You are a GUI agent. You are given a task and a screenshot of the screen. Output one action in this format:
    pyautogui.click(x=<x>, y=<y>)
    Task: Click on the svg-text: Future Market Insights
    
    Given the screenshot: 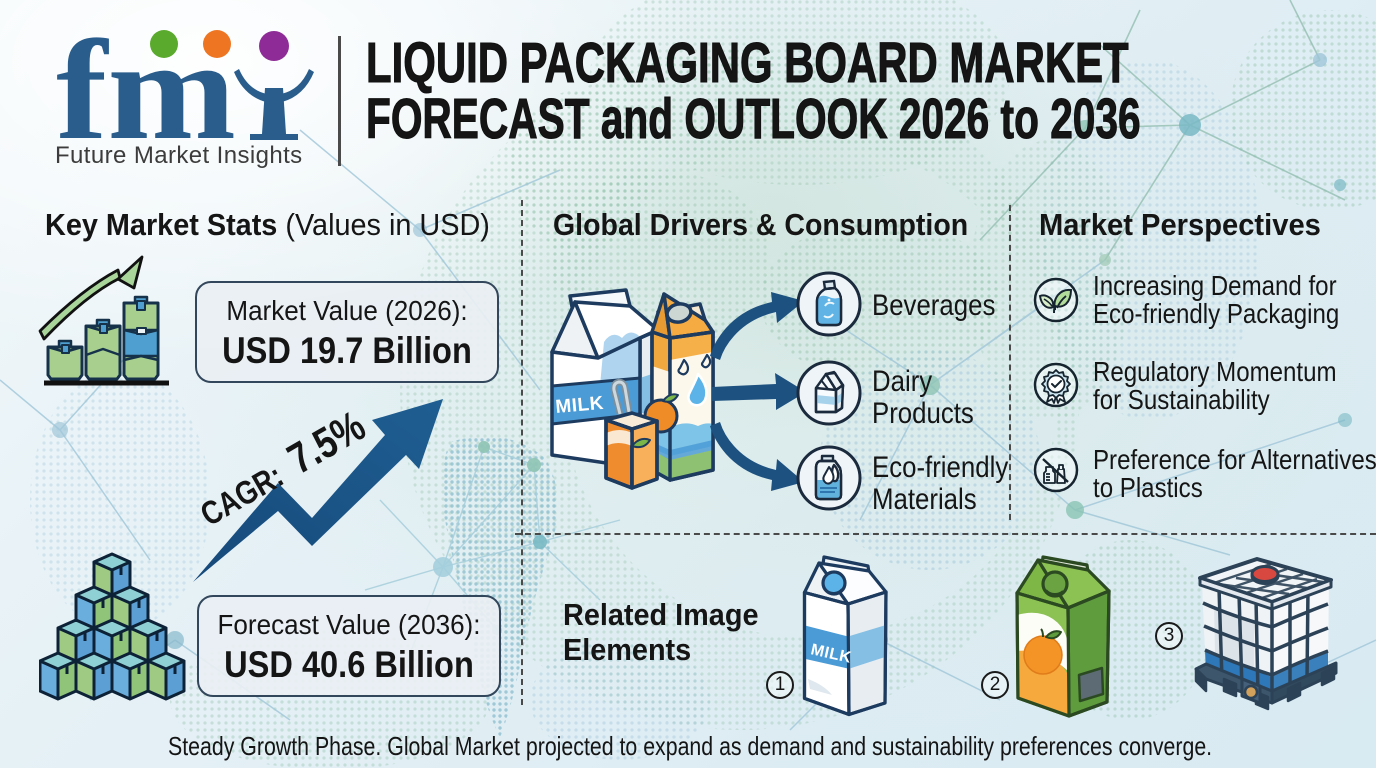 What is the action you would take?
    pyautogui.click(x=179, y=155)
    